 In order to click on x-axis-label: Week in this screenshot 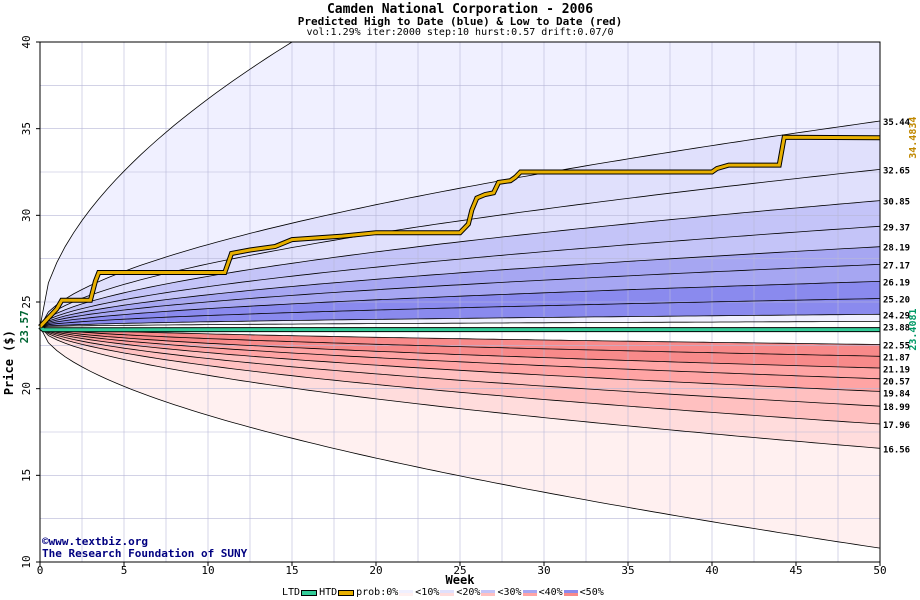, I will do `click(461, 580)`.